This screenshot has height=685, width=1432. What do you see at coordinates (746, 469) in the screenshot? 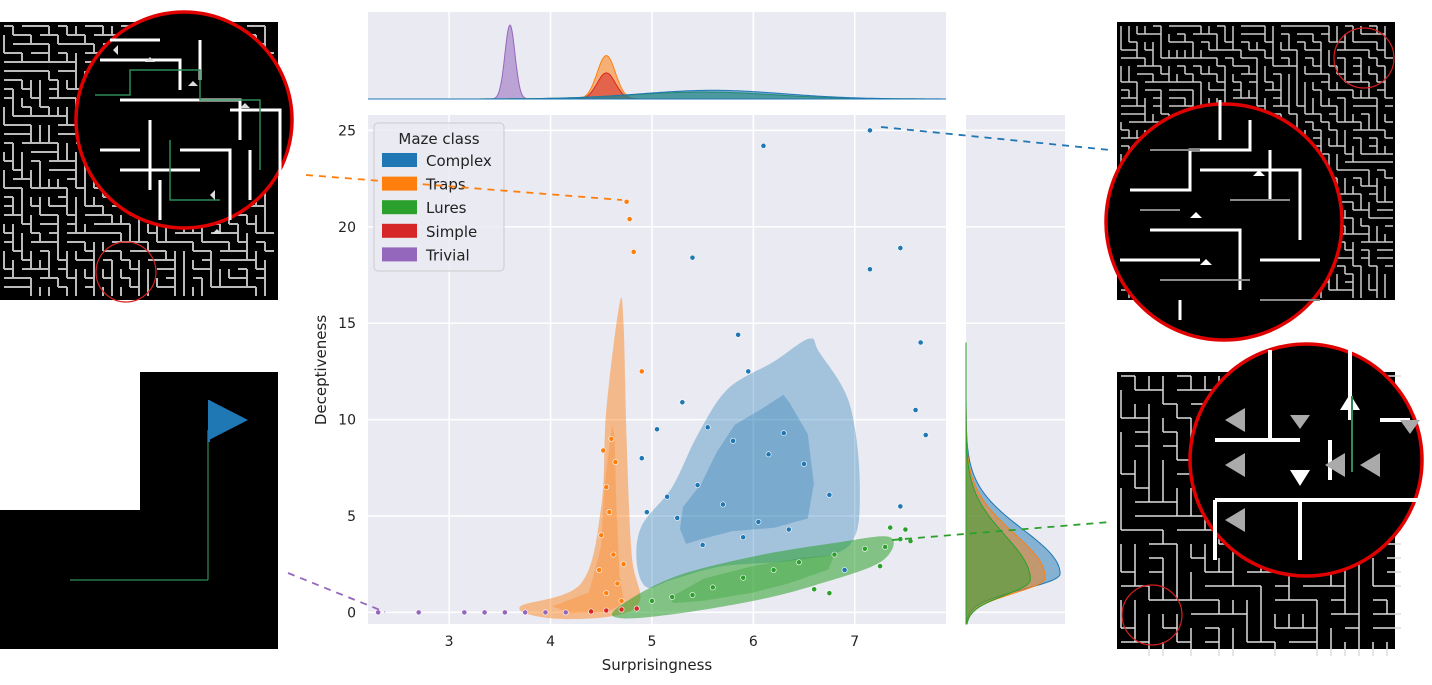
I see `density-core-complex` at bounding box center [746, 469].